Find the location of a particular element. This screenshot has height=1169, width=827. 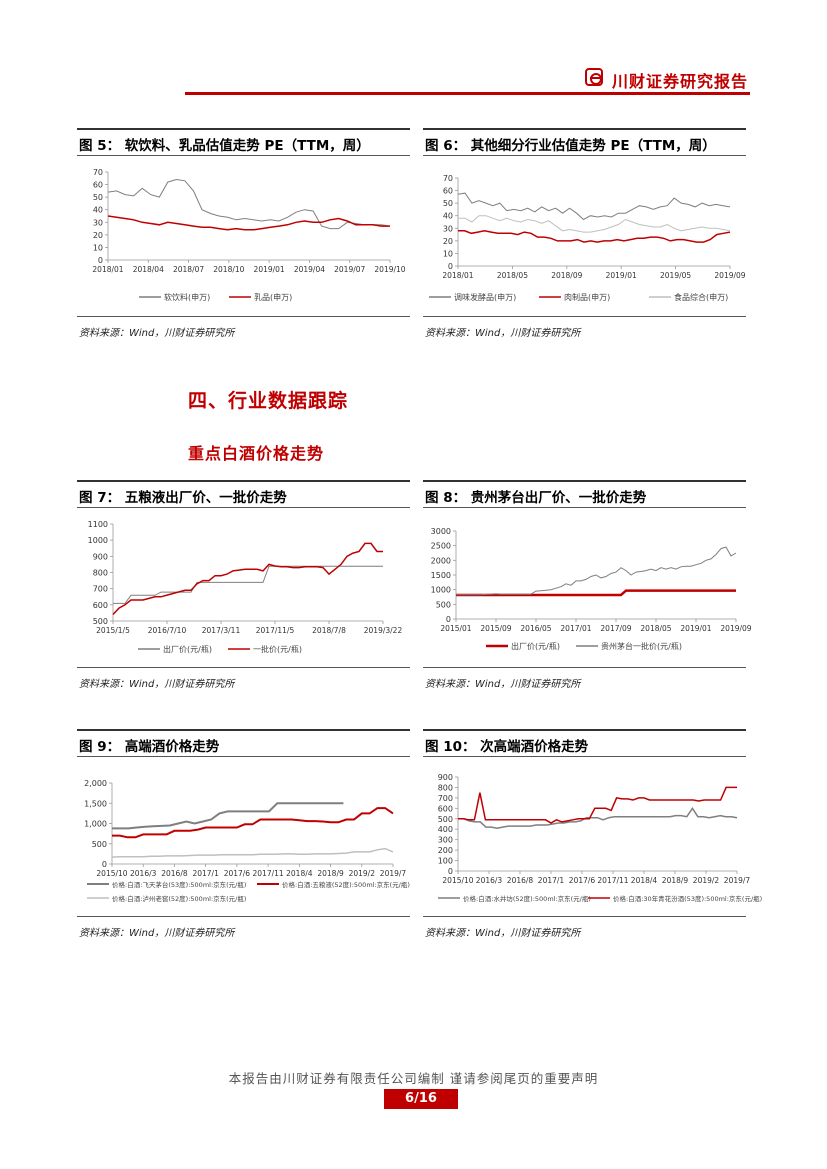

fig6-source-rule is located at coordinates (584, 316).